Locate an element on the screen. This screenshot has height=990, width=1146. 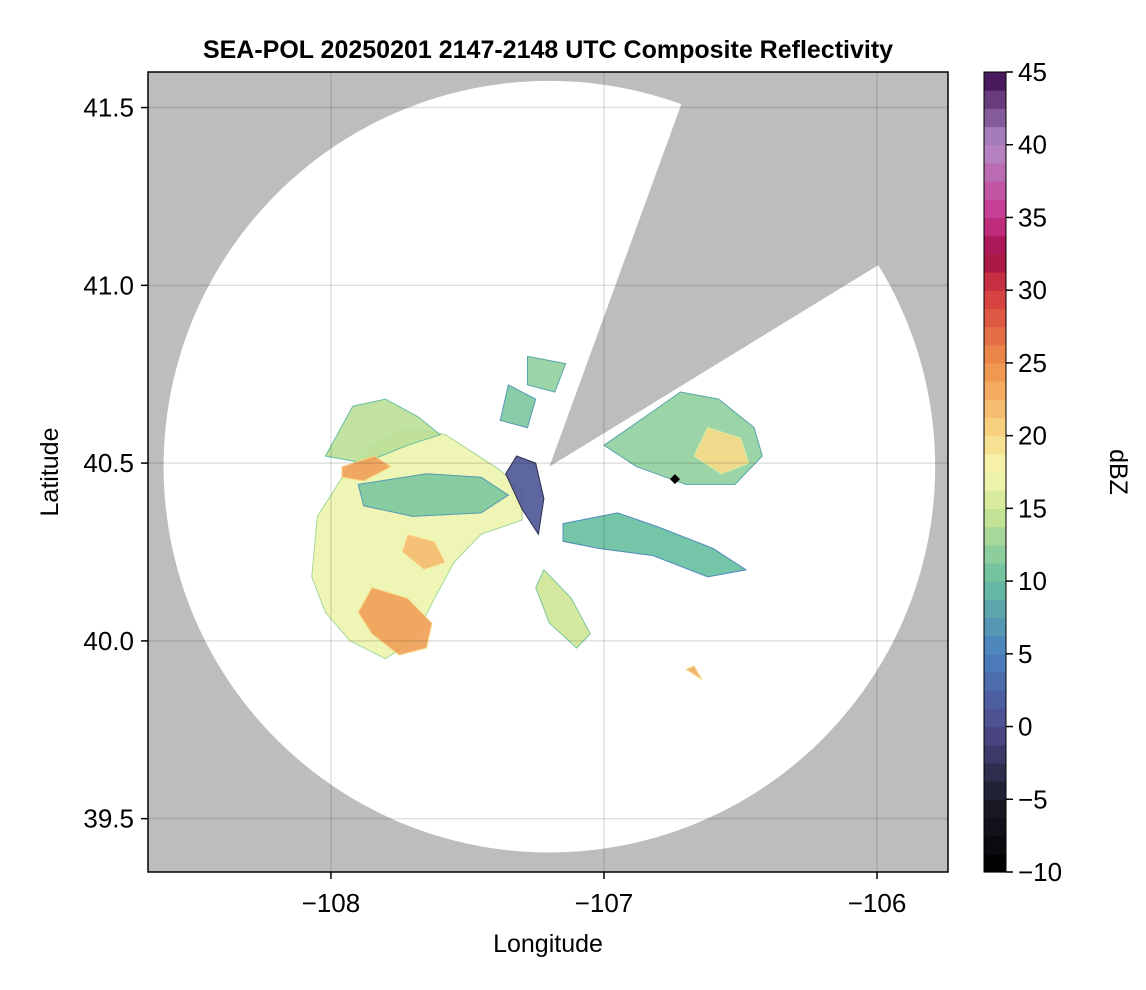
colorbar: −10 −5 0 5 10 15 20 25 30 35 40 45 dBZ is located at coordinates (1057, 472).